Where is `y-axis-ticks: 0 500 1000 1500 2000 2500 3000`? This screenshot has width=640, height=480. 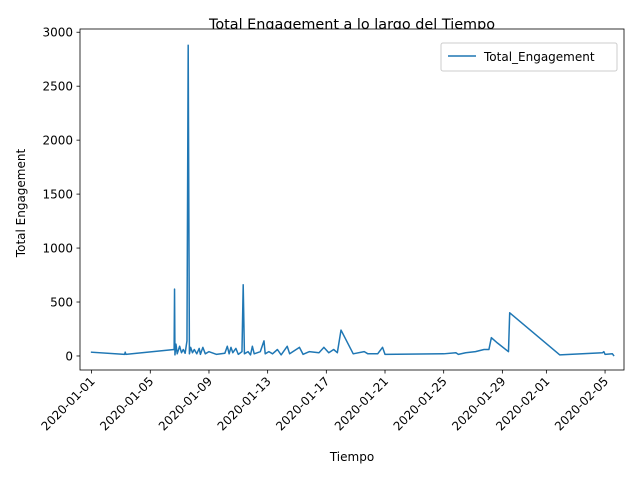 y-axis-ticks: 0 500 1000 1500 2000 2500 3000 is located at coordinates (61, 194).